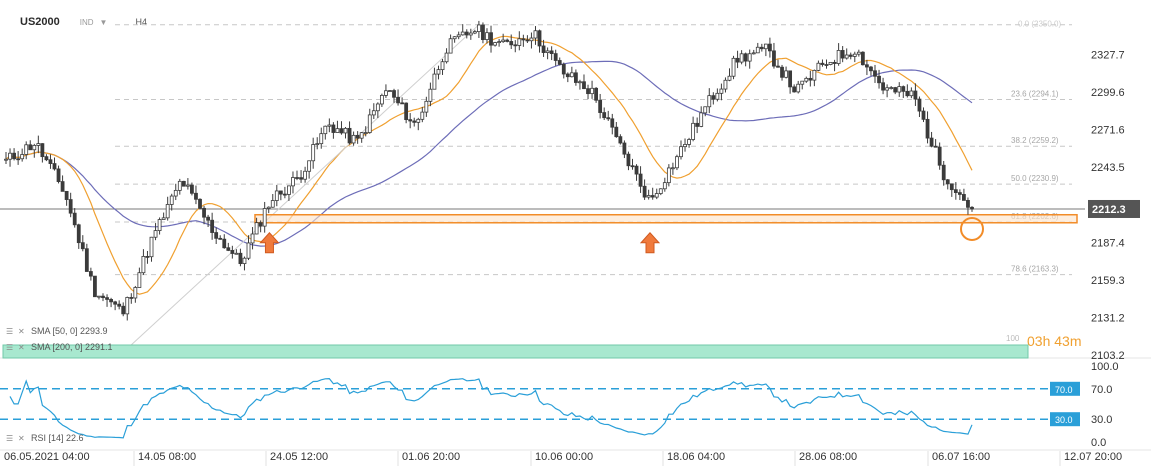 The width and height of the screenshot is (1151, 472). What do you see at coordinates (69, 331) in the screenshot?
I see `sma50-legend: SMA [50, 0] 2293.9` at bounding box center [69, 331].